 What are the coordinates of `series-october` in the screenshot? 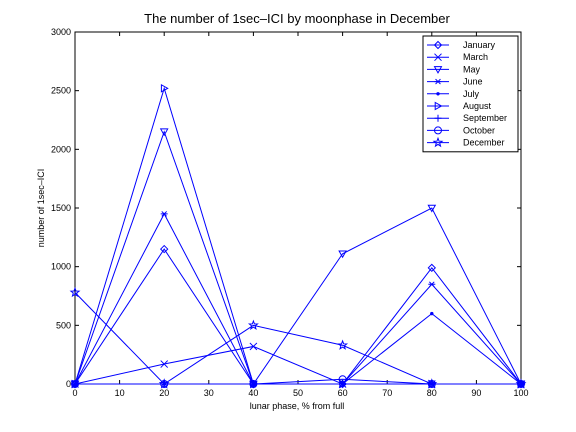 It's located at (298, 381).